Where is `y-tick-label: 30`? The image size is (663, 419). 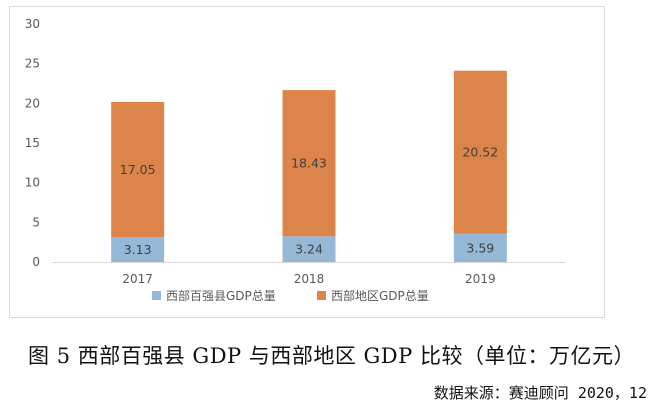
y-tick-label: 30 is located at coordinates (32, 24).